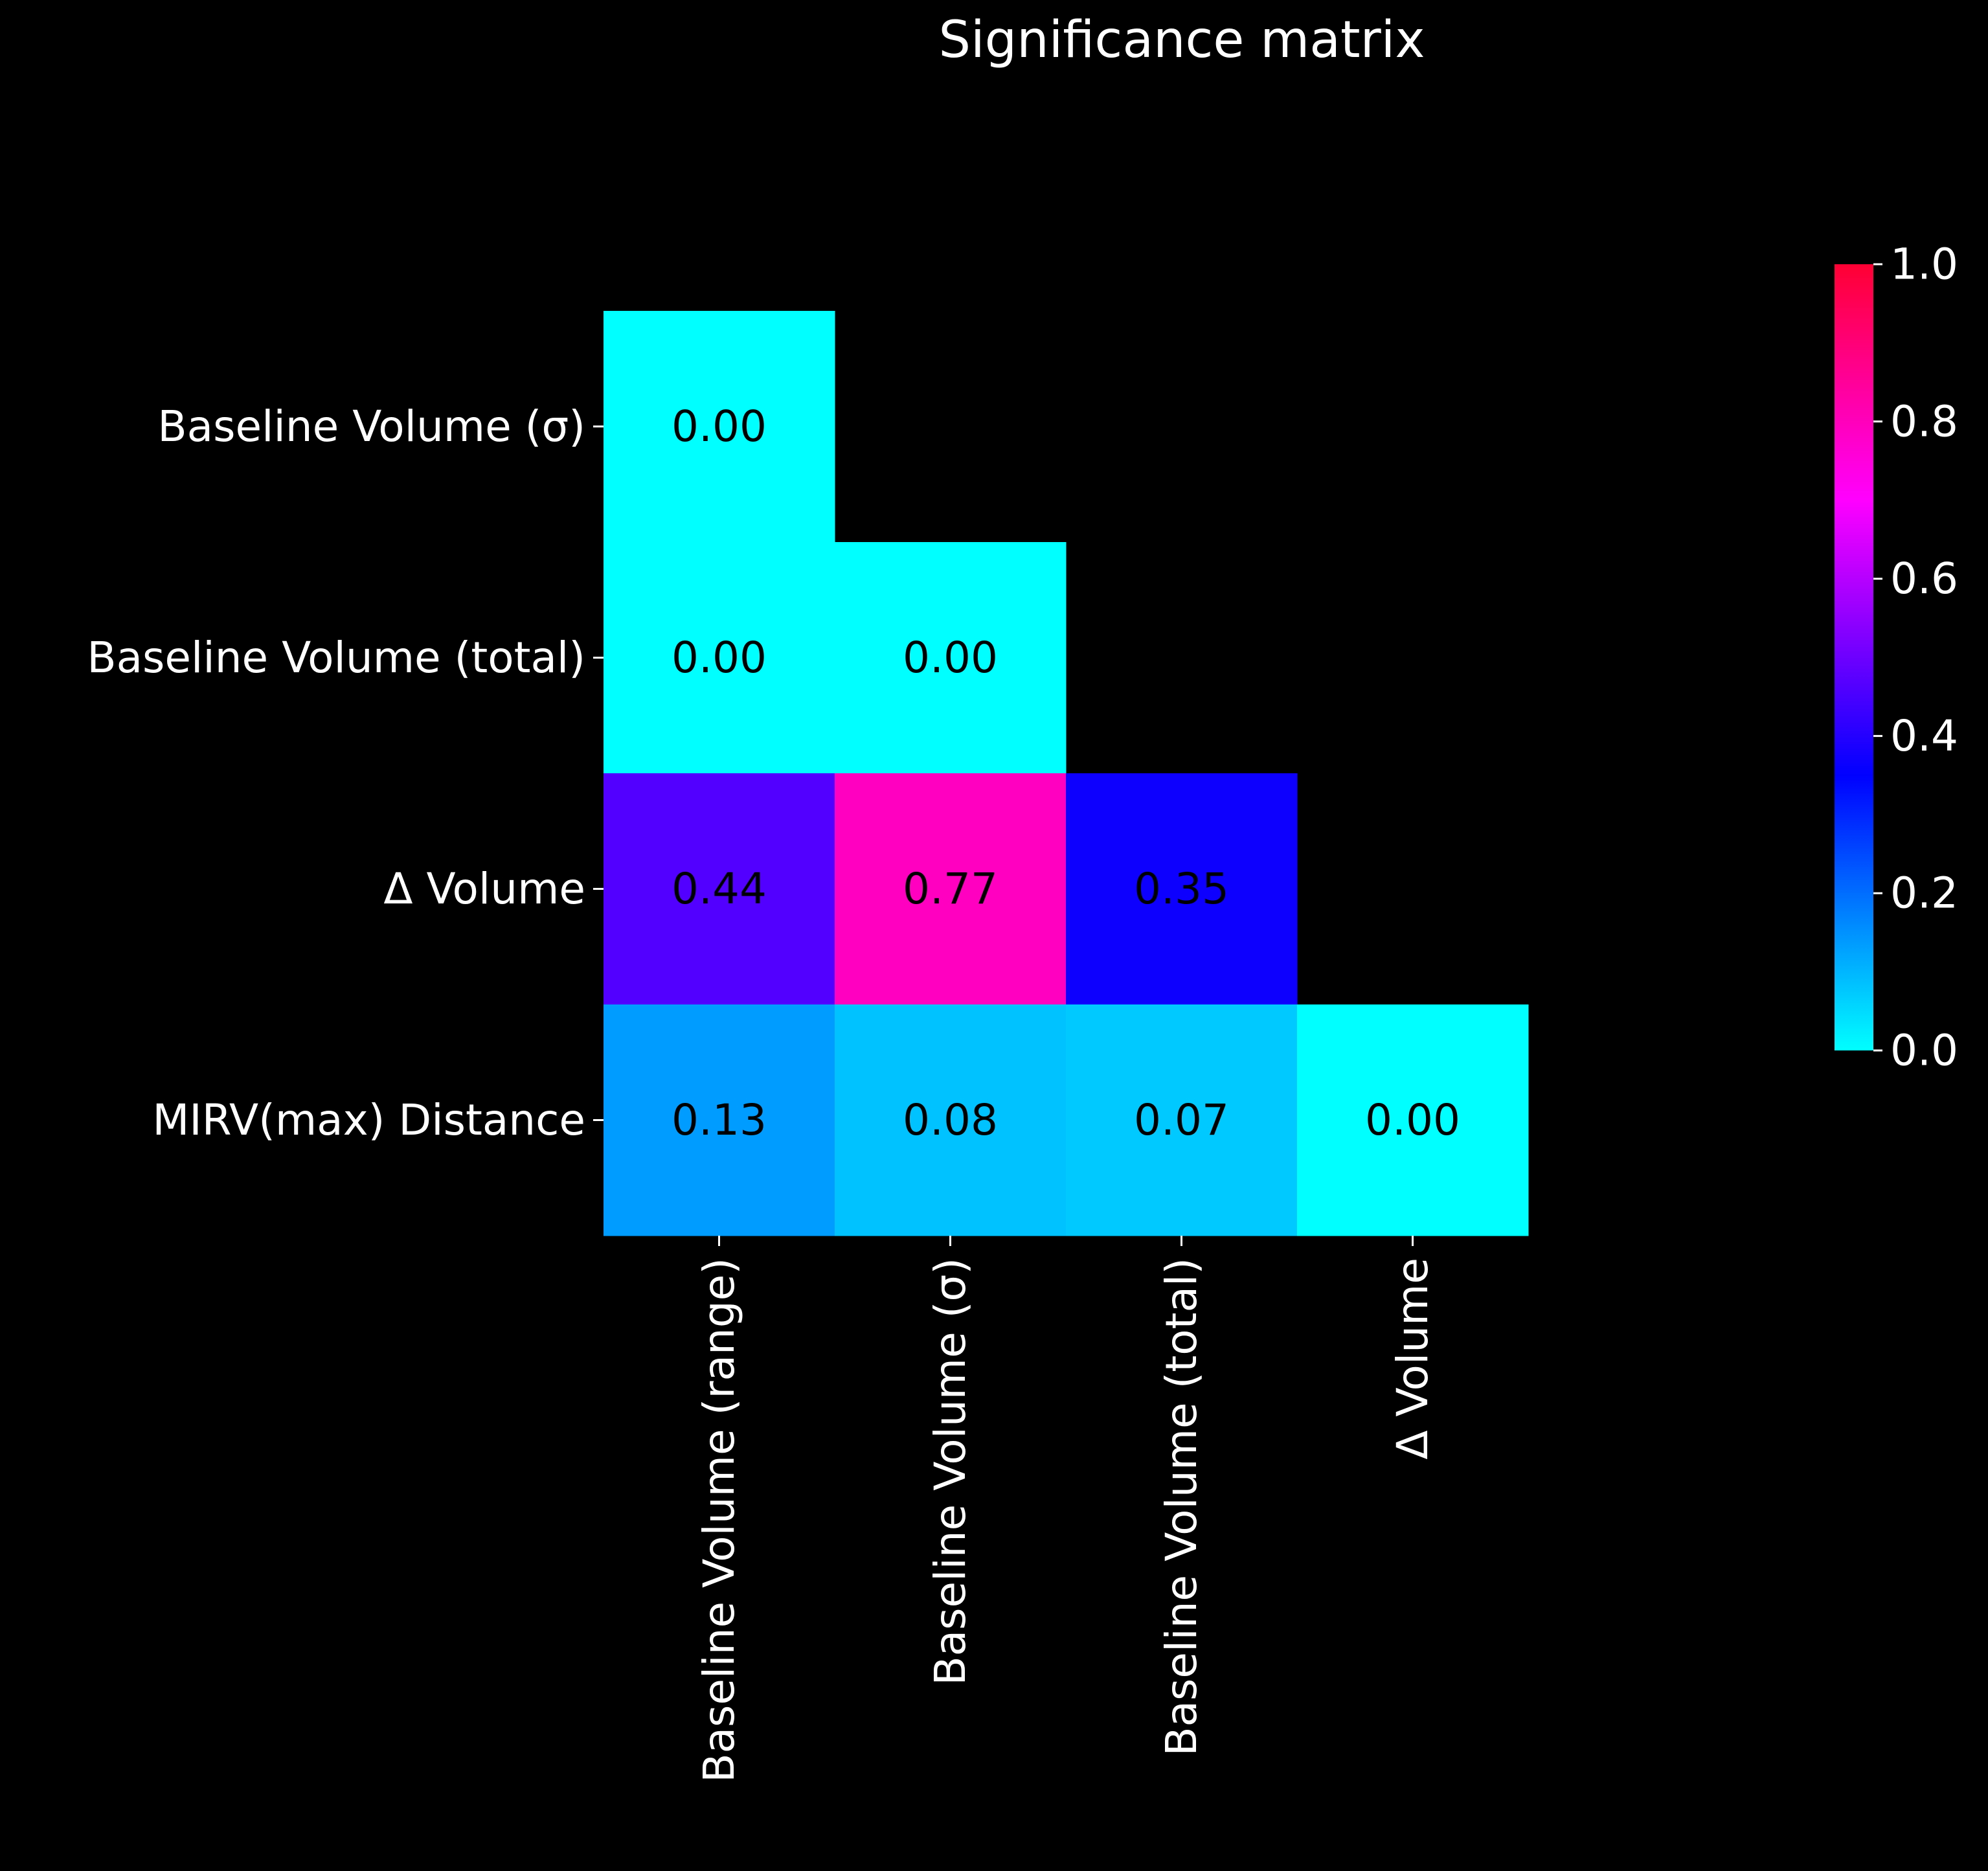 The height and width of the screenshot is (1871, 1988). I want to click on cell-value-label: 0.77, so click(951, 889).